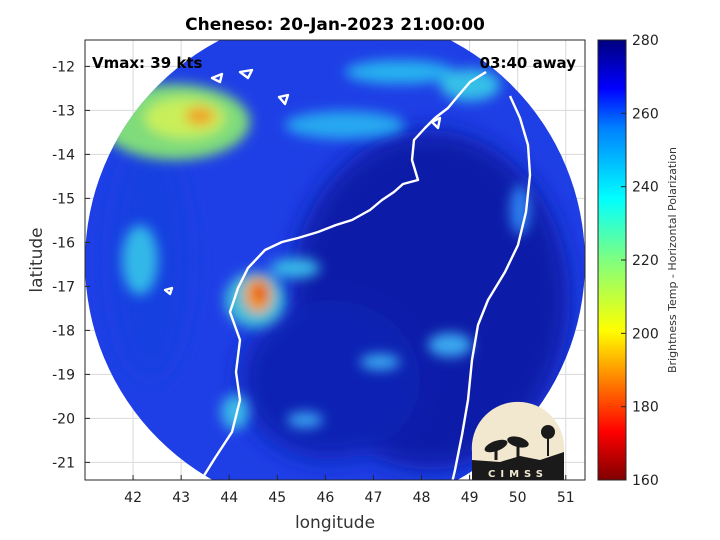 This screenshot has height=540, width=720. Describe the element at coordinates (470, 498) in the screenshot. I see `x-tick-label: 49` at that location.